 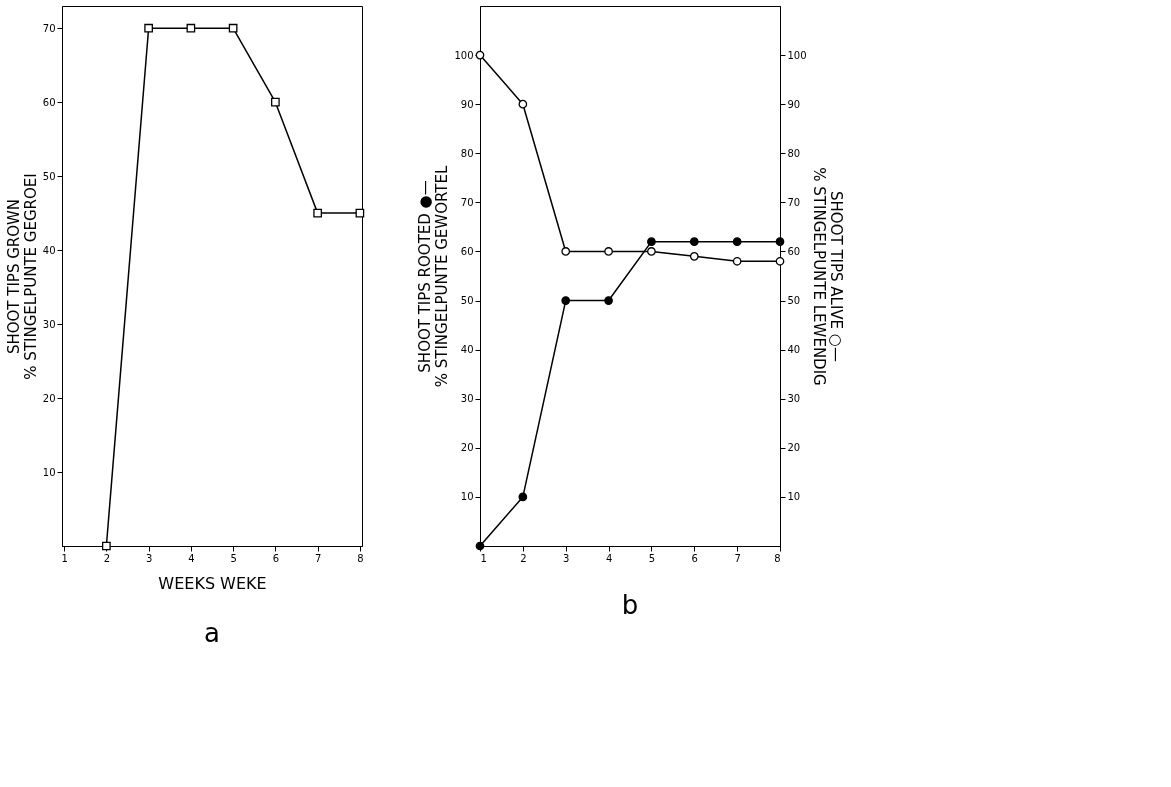 What do you see at coordinates (794, 153) in the screenshot?
I see `y2-tick-label: 80` at bounding box center [794, 153].